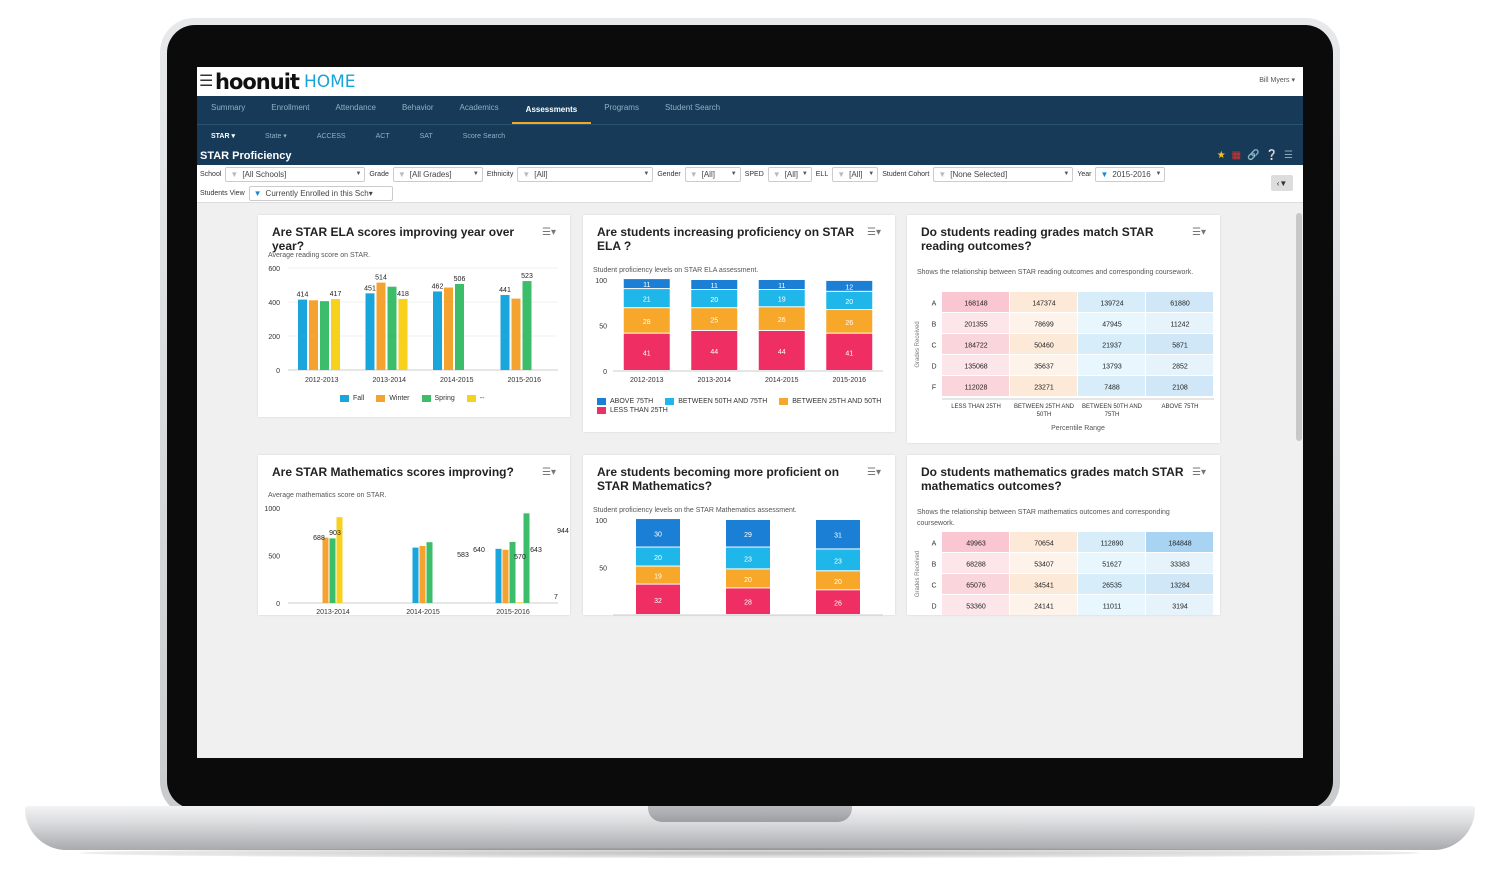 The width and height of the screenshot is (1500, 875). What do you see at coordinates (976, 607) in the screenshot?
I see `cell-value: 53360` at bounding box center [976, 607].